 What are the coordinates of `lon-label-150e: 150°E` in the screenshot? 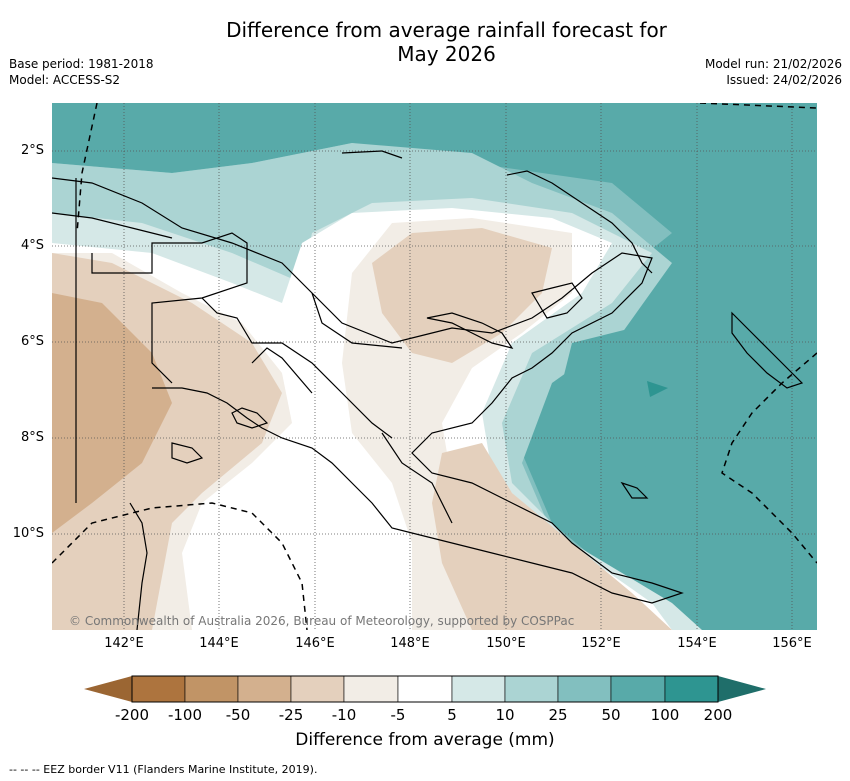 It's located at (506, 643).